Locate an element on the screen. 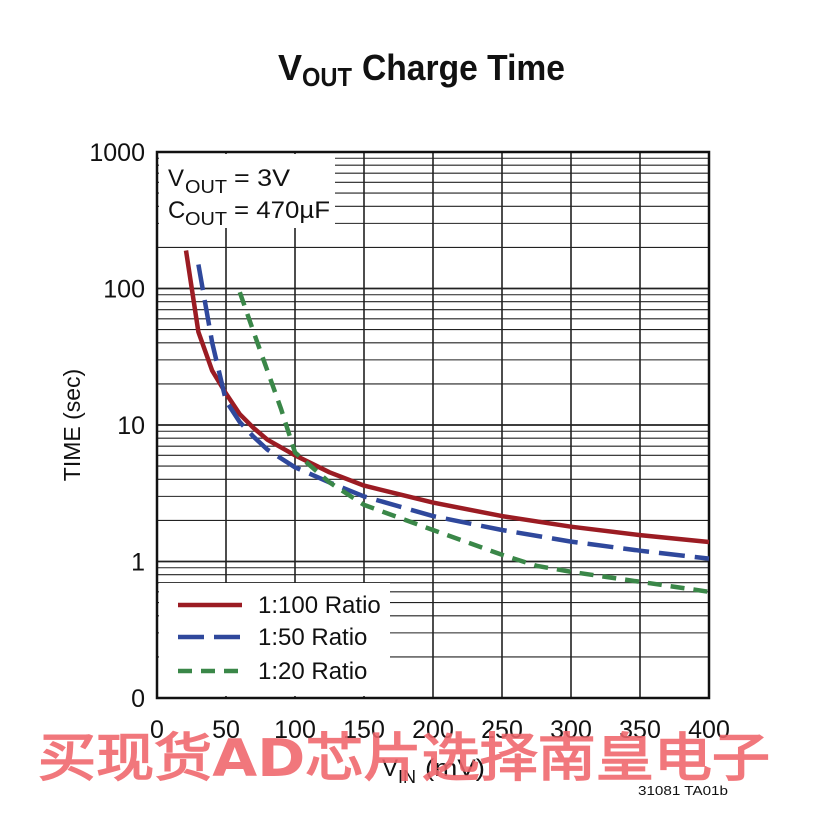 The width and height of the screenshot is (825, 820). watermark-text: 买现货AD芯片选择南皇电子 is located at coordinates (404, 759).